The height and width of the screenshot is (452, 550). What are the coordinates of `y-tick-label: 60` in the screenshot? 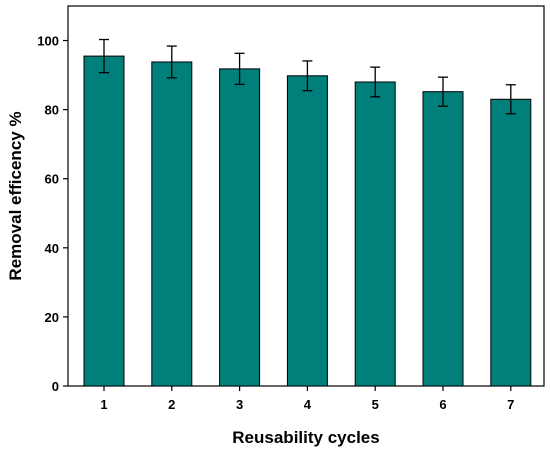 It's located at (52, 179).